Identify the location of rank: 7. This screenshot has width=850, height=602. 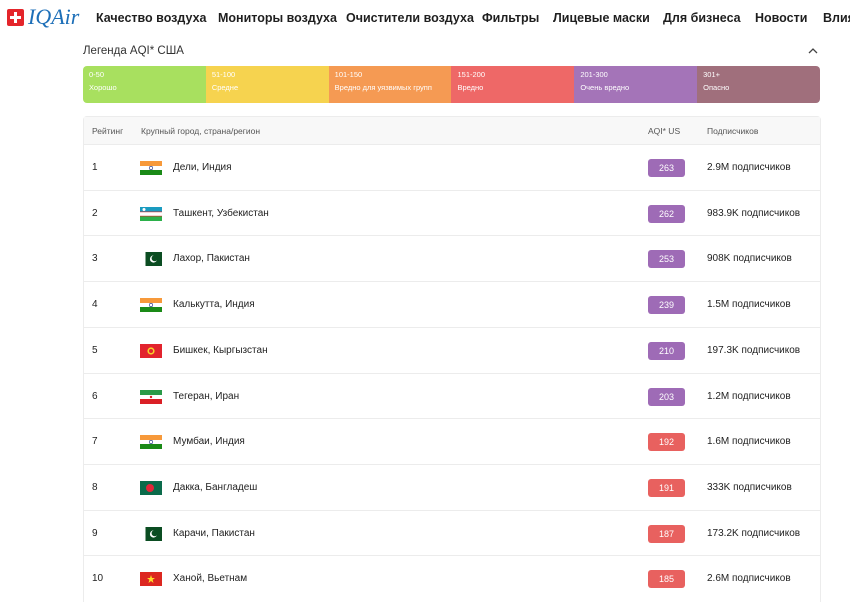
(95, 442).